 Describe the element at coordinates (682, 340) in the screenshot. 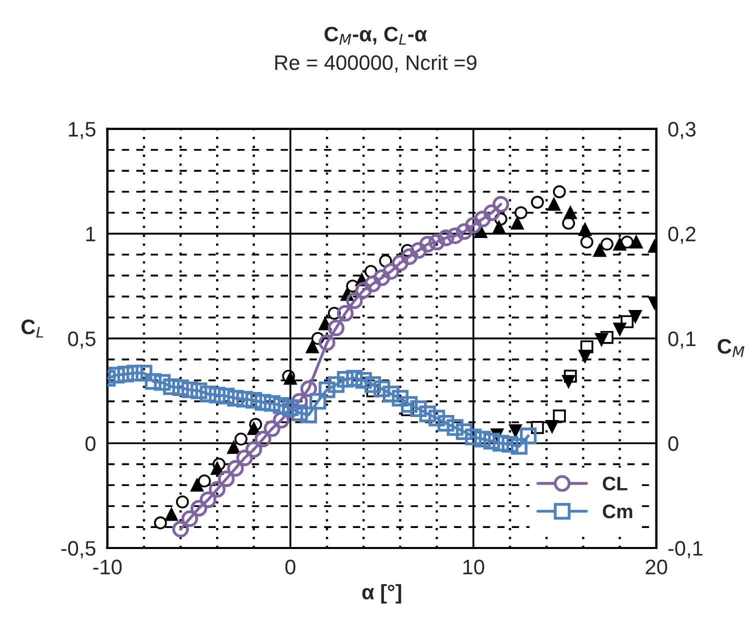

I see `y2-tick-label: 0,1` at that location.